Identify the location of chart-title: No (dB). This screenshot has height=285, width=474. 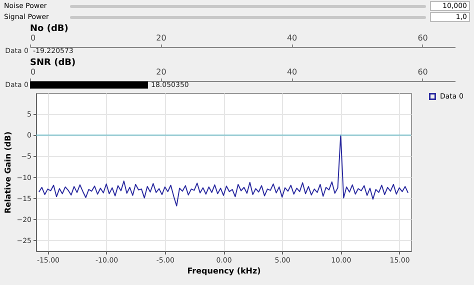
(49, 29).